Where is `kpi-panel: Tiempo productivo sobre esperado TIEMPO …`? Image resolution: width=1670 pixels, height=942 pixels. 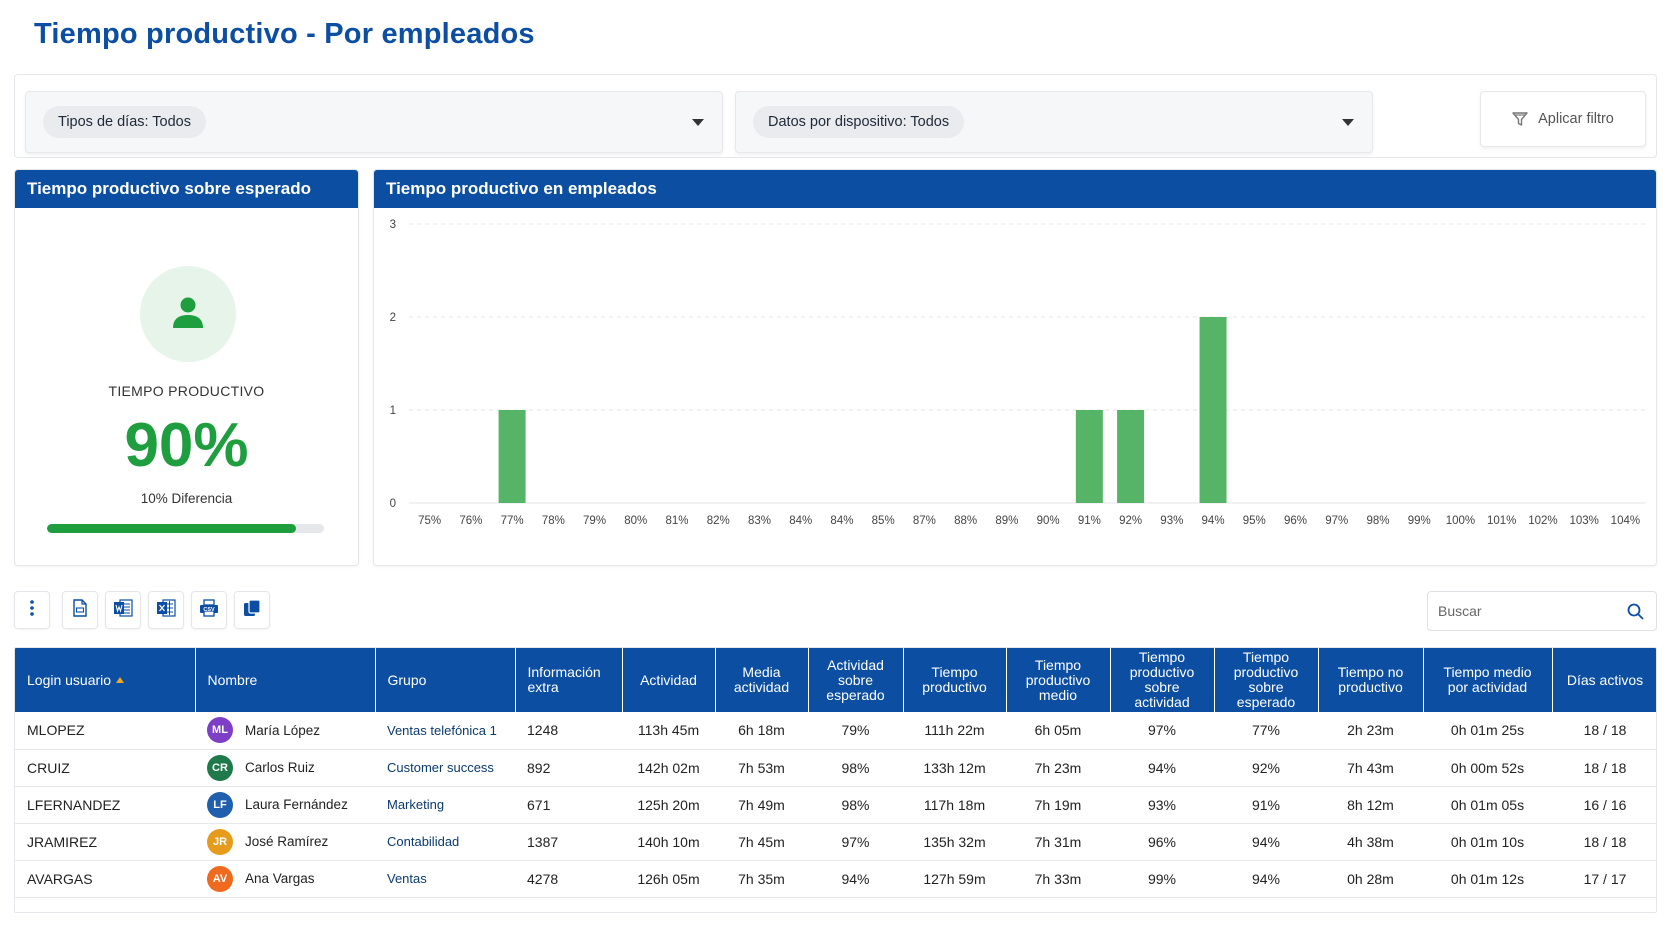
kpi-panel: Tiempo productivo sobre esperado TIEMPO … is located at coordinates (186, 367).